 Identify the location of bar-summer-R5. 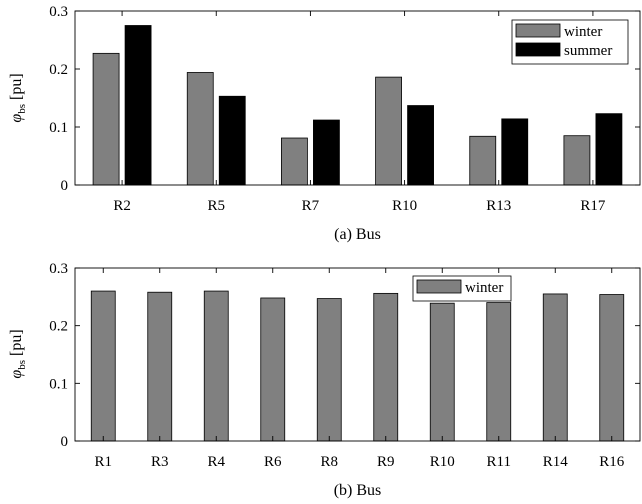
(232, 140).